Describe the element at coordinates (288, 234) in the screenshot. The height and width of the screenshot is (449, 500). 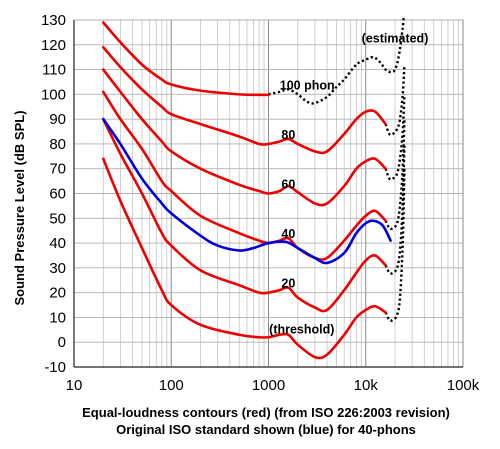
I see `contour-annotation: 40` at that location.